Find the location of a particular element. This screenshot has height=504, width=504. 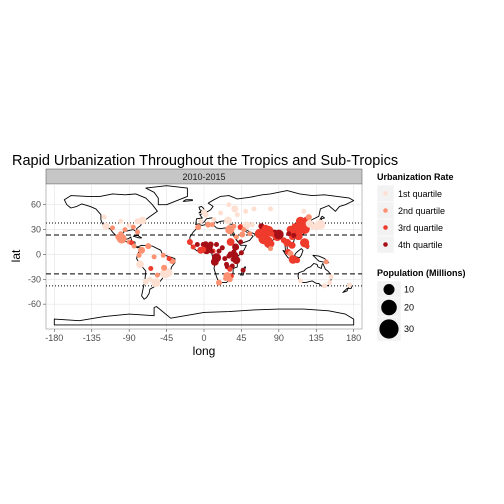

y-tick-label: -30 is located at coordinates (34, 279).